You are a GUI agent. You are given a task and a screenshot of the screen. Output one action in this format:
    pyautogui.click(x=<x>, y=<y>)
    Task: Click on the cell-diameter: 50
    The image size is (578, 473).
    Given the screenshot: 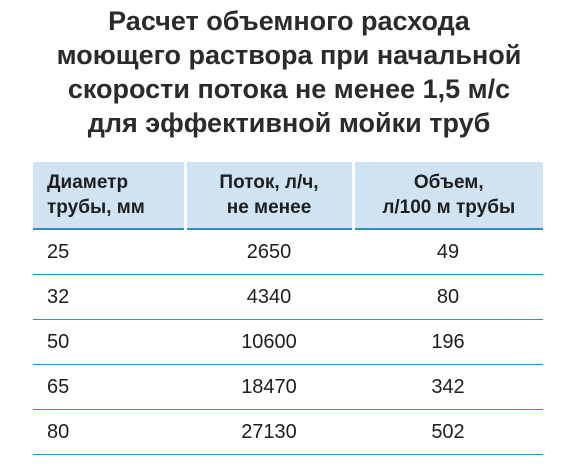 What is the action you would take?
    pyautogui.click(x=109, y=342)
    